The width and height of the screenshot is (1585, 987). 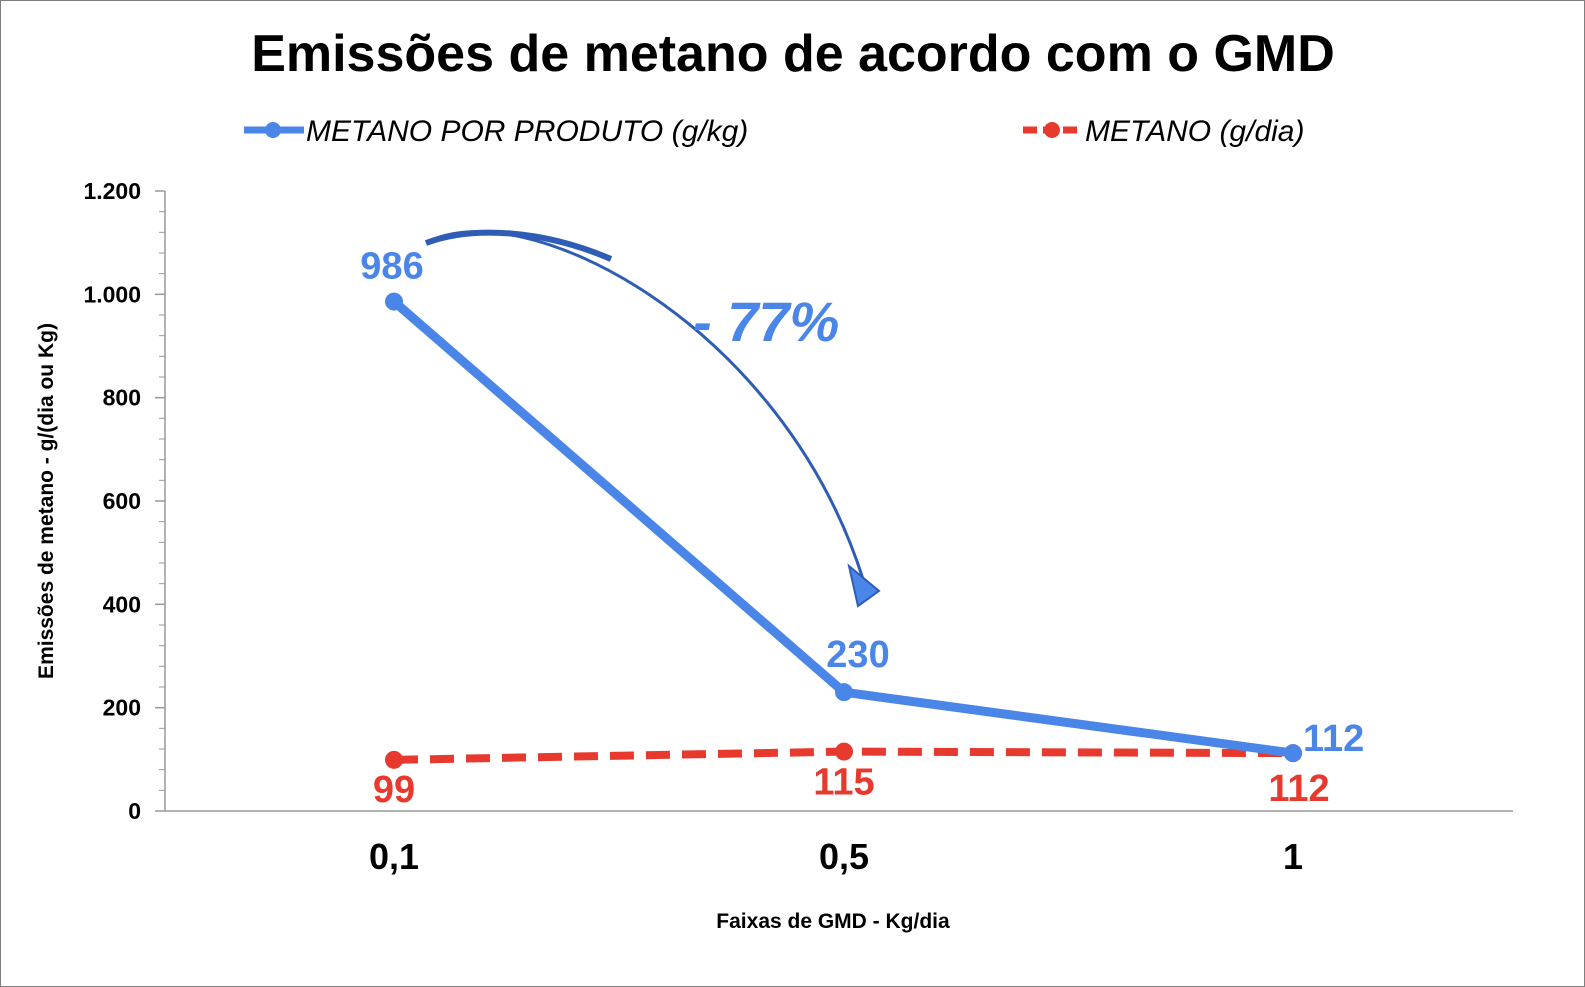 I want to click on y-ticks: 0 200 400 600 800 1.000 1.200, so click(x=124, y=501).